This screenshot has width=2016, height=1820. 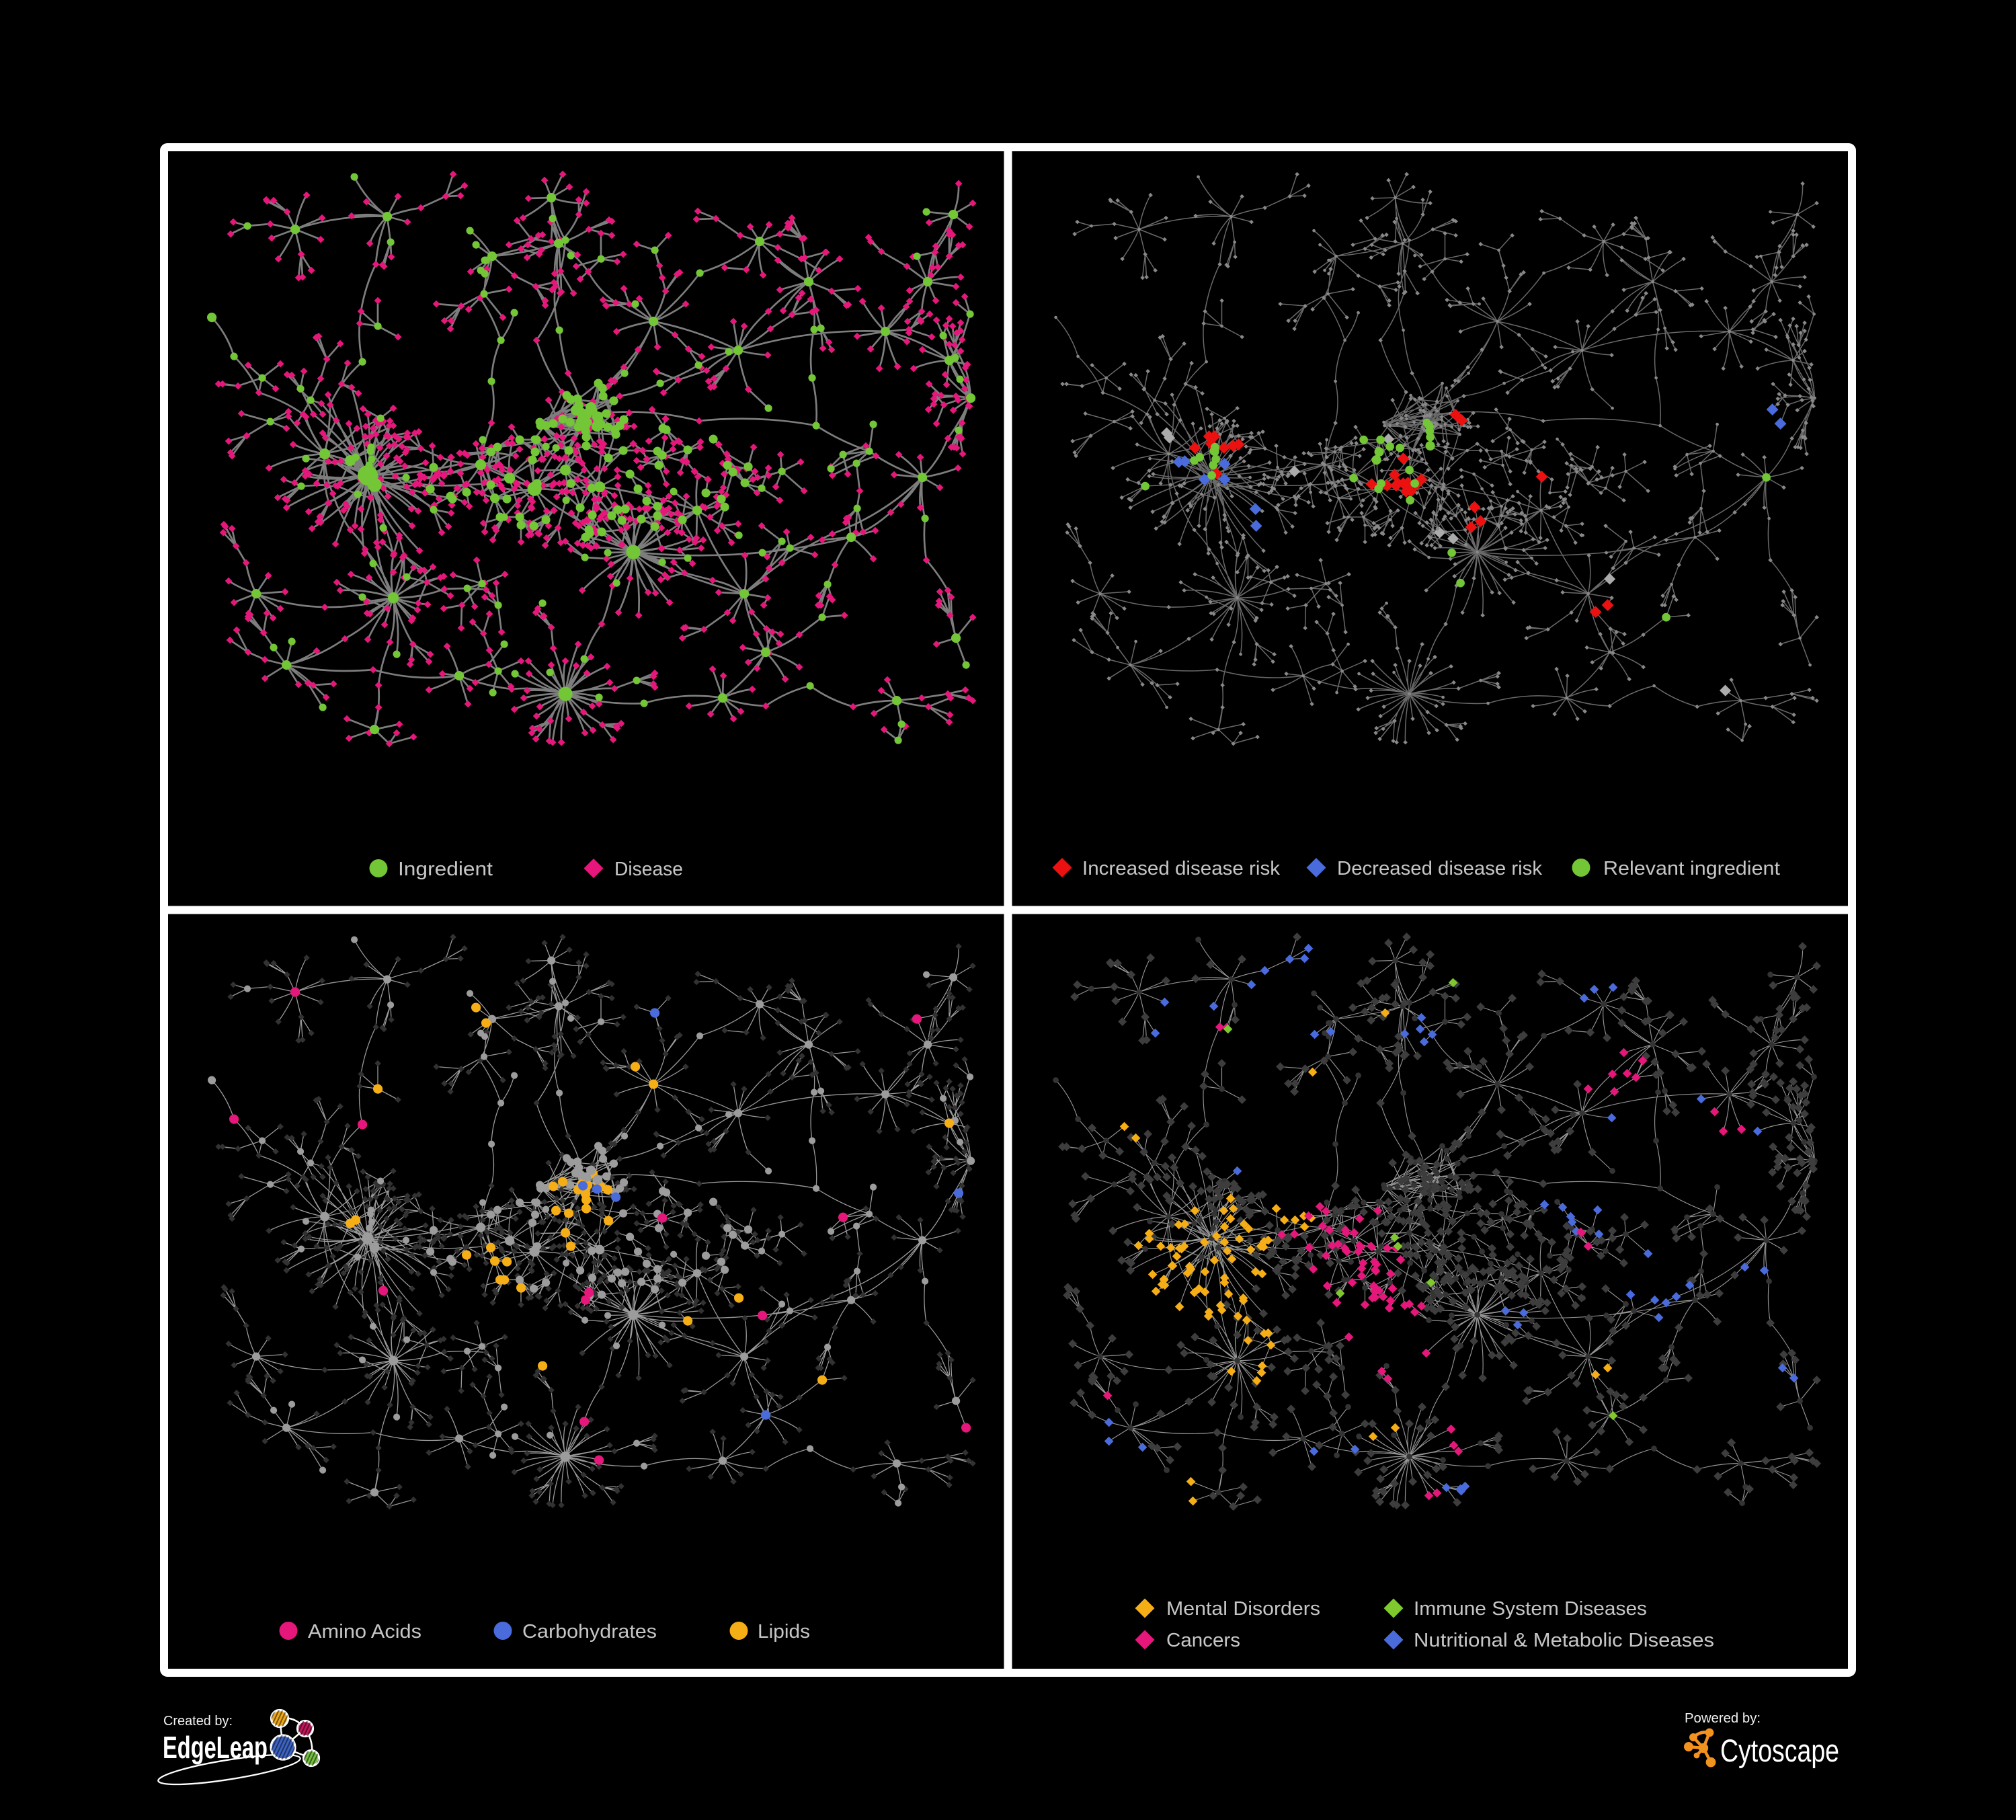 What do you see at coordinates (784, 1632) in the screenshot?
I see `svg-text: Lipids` at bounding box center [784, 1632].